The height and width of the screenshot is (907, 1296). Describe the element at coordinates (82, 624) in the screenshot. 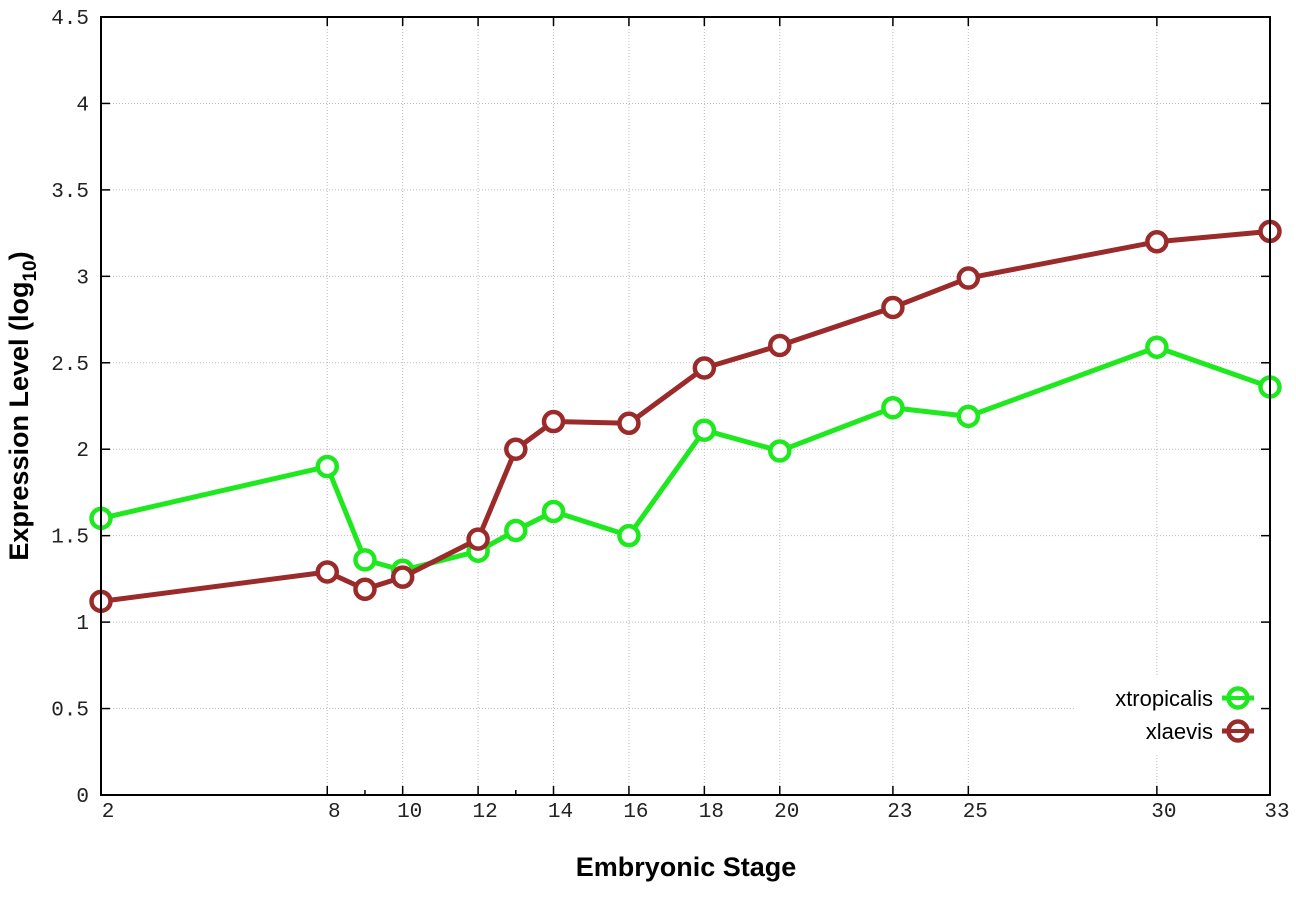

I see `y-tick-label: 1` at that location.